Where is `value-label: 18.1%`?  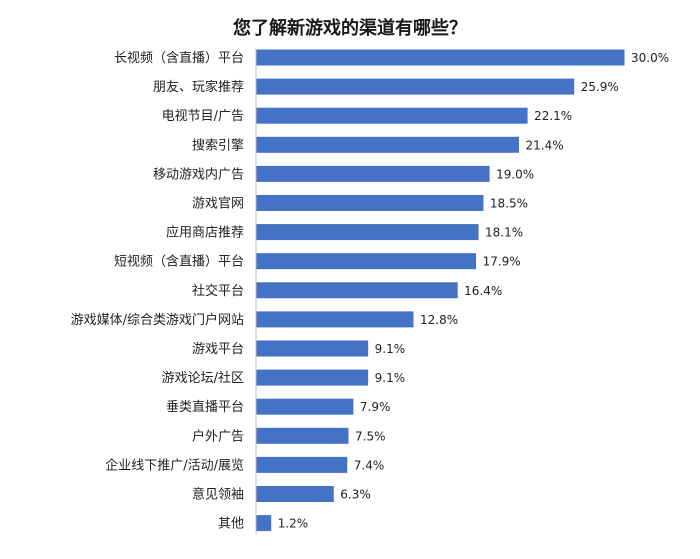 value-label: 18.1% is located at coordinates (504, 233).